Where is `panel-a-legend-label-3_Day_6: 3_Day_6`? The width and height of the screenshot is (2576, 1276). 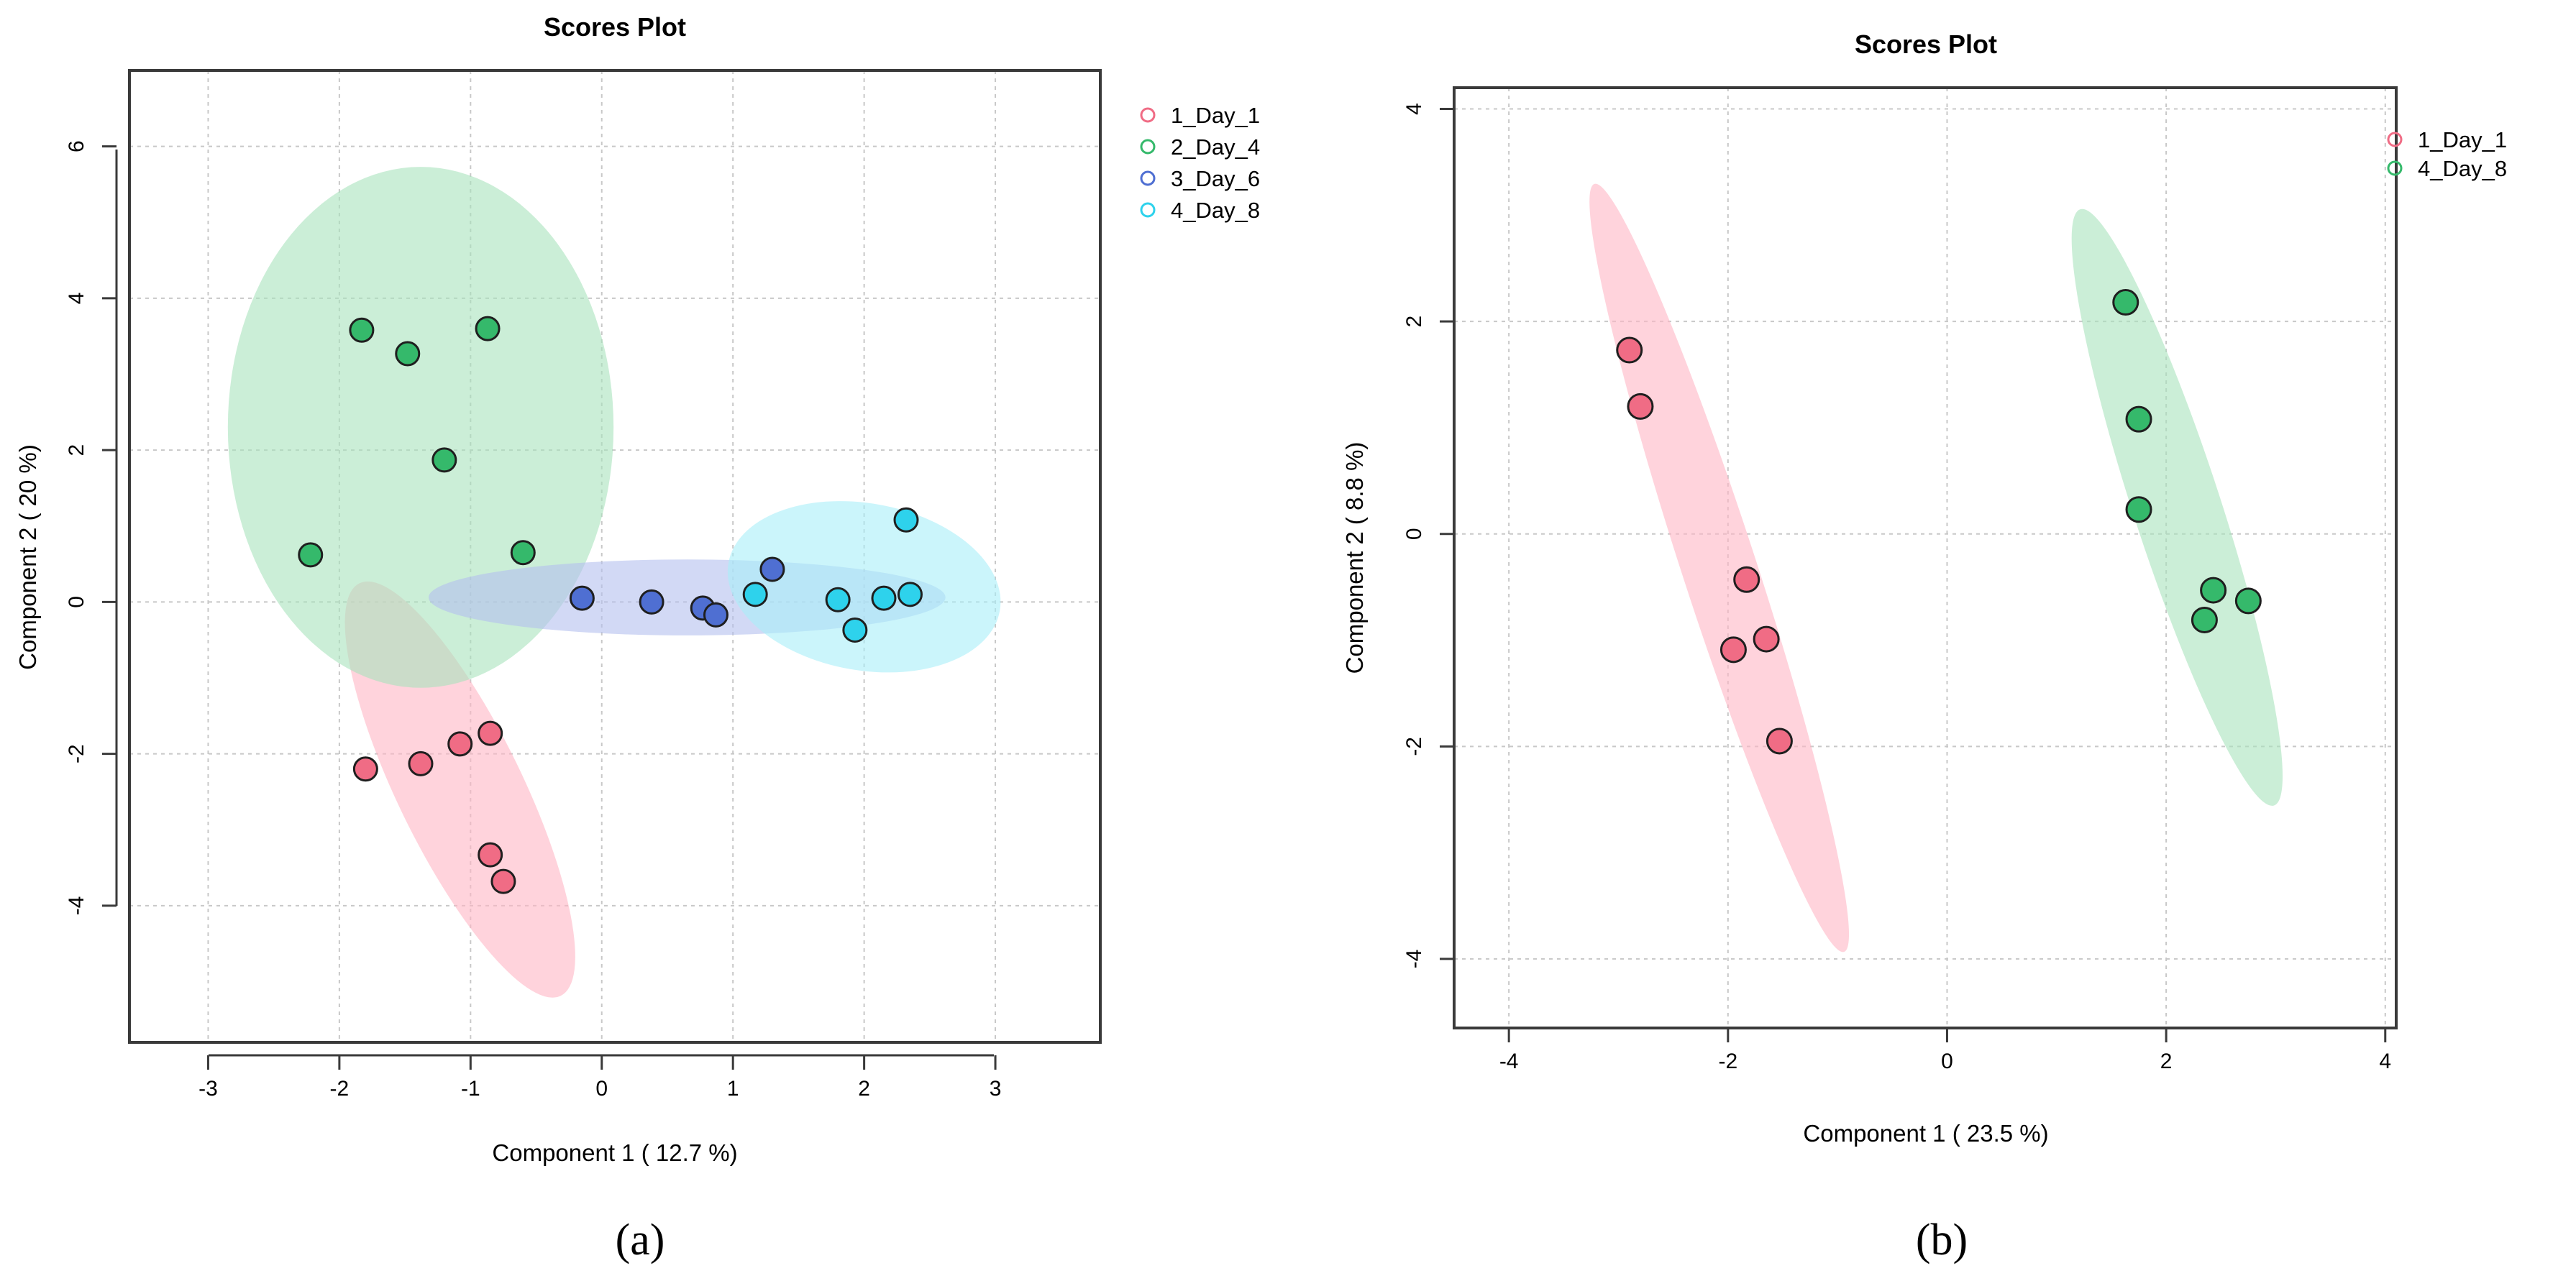 panel-a-legend-label-3_Day_6: 3_Day_6 is located at coordinates (1215, 178).